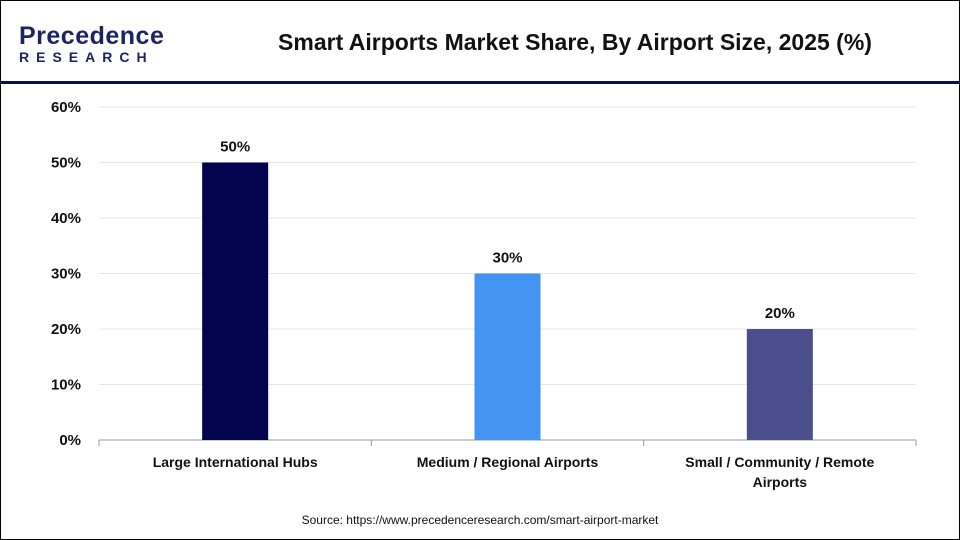  Describe the element at coordinates (66, 329) in the screenshot. I see `y-tick-label: 20%` at that location.